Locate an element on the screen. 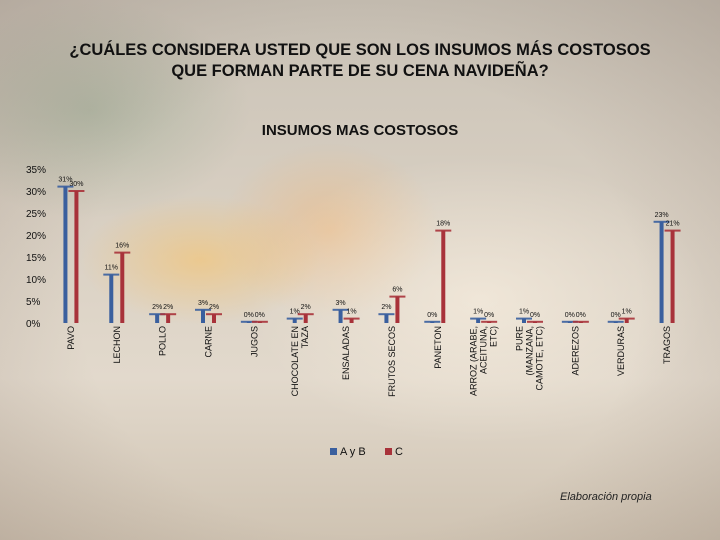  category-label: POLLO is located at coordinates (163, 341).